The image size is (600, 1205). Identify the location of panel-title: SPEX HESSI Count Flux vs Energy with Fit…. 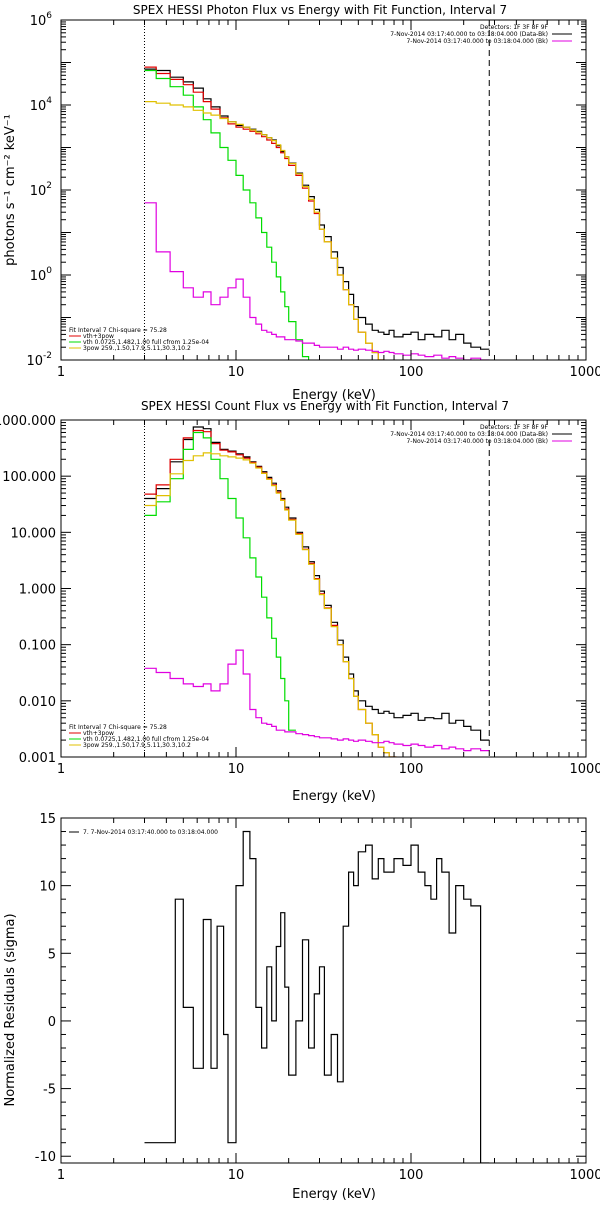
(325, 406).